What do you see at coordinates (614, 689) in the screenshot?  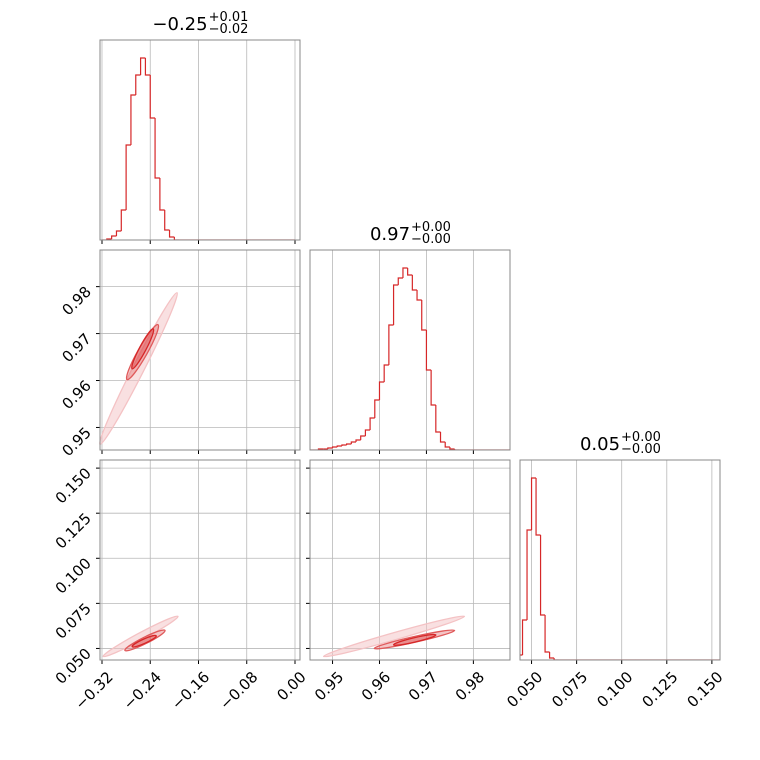 I see `x-tick-label: 0.100` at bounding box center [614, 689].